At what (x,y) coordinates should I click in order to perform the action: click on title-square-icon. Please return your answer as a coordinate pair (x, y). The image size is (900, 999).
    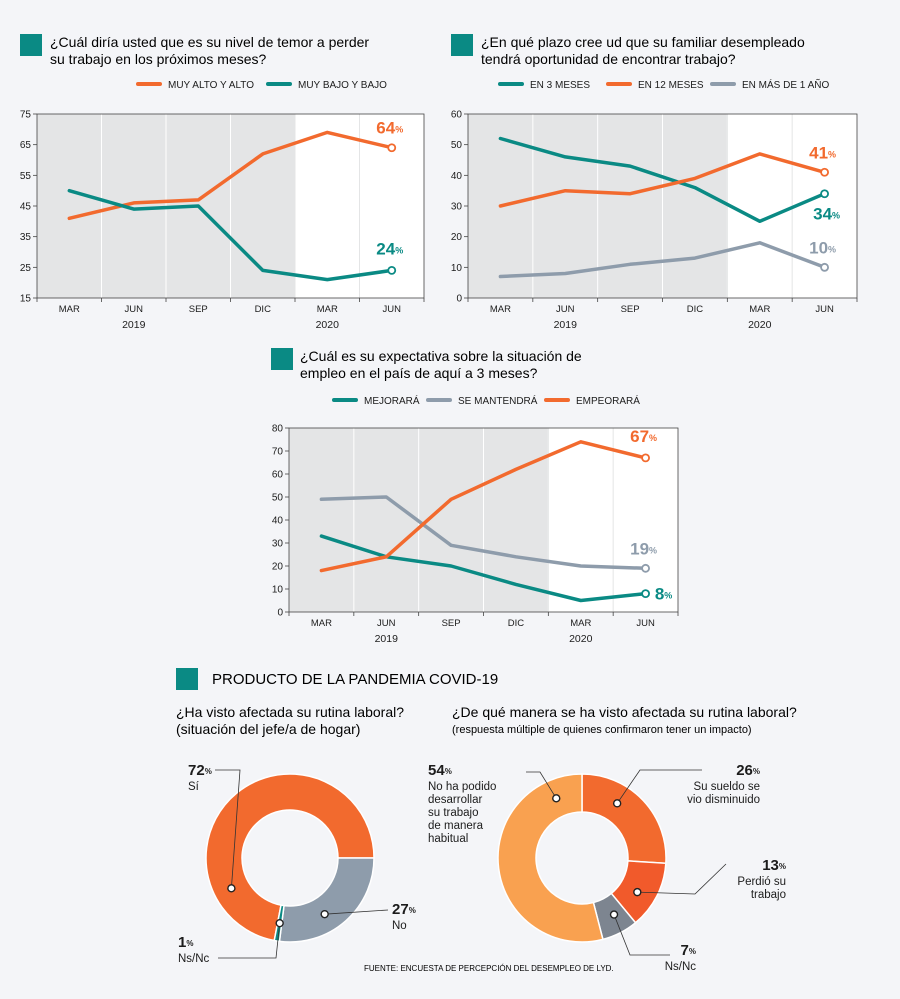
    Looking at the image, I should click on (31, 45).